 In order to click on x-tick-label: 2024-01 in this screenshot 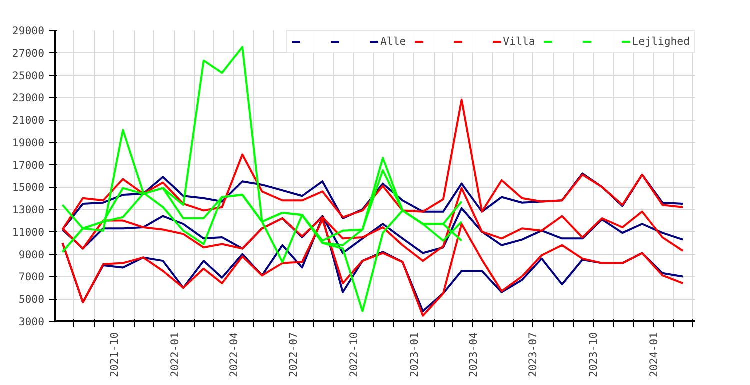, I will do `click(653, 355)`.